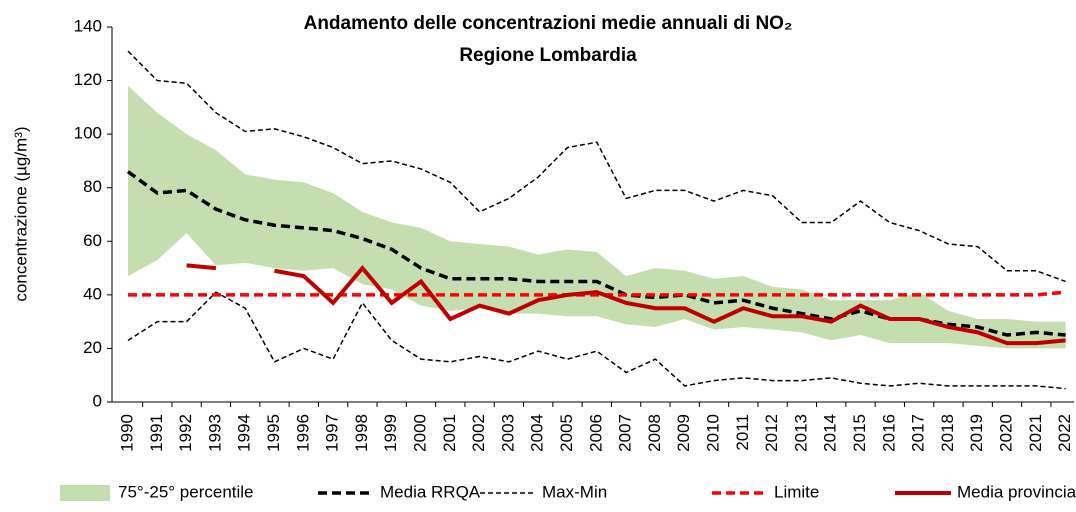 Image resolution: width=1076 pixels, height=512 pixels. What do you see at coordinates (430, 491) in the screenshot?
I see `legend-label: Media RRQA` at bounding box center [430, 491].